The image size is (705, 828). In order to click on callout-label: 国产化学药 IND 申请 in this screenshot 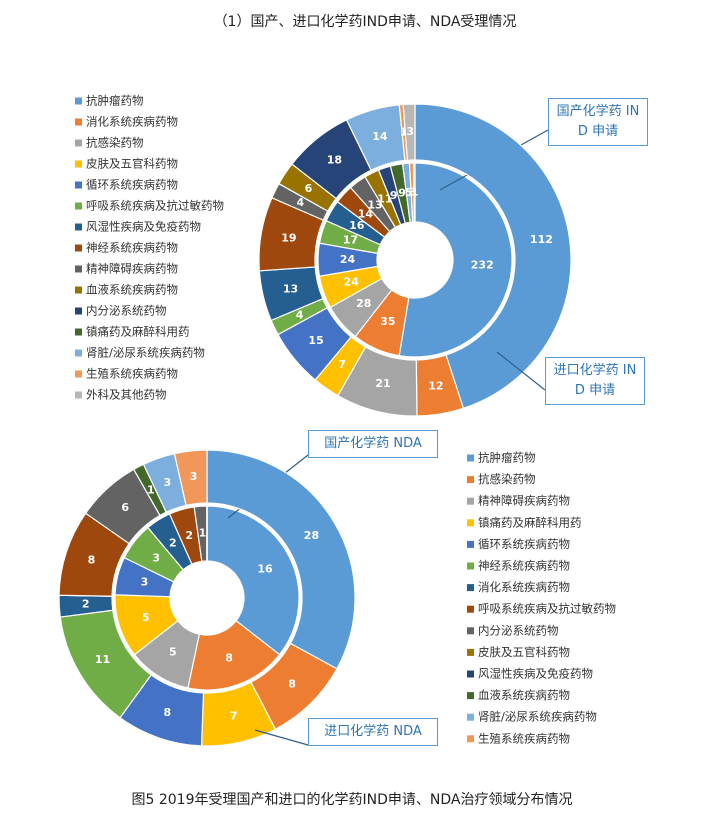, I will do `click(598, 122)`.